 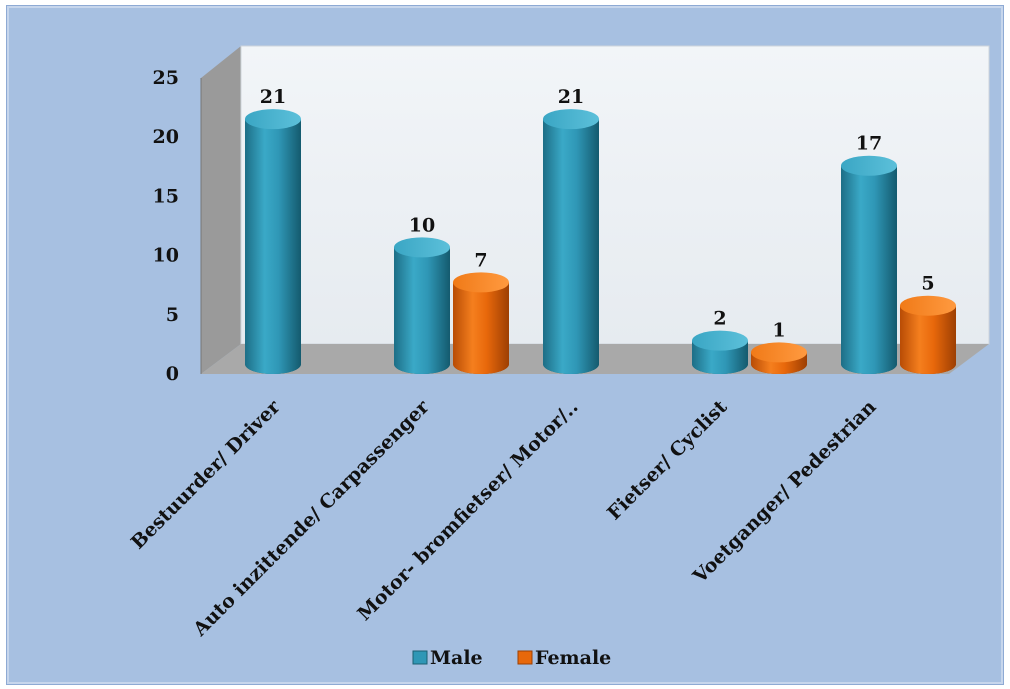 What do you see at coordinates (511, 658) in the screenshot?
I see `legend: Male Female` at bounding box center [511, 658].